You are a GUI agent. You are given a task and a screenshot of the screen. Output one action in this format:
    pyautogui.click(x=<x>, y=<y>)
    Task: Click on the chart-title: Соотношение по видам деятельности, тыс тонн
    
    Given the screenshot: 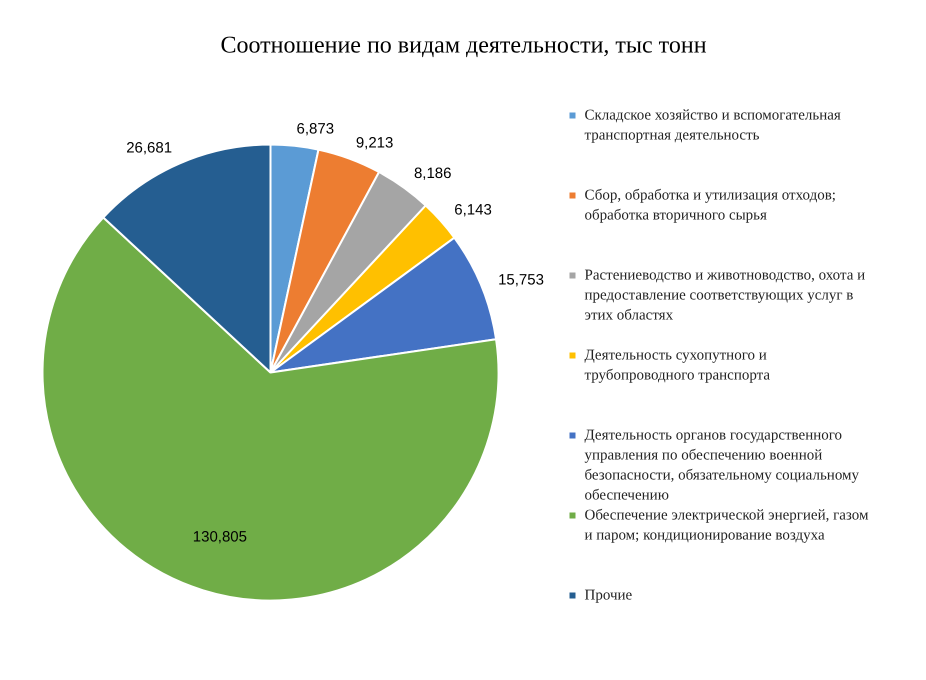 What is the action you would take?
    pyautogui.click(x=463, y=45)
    